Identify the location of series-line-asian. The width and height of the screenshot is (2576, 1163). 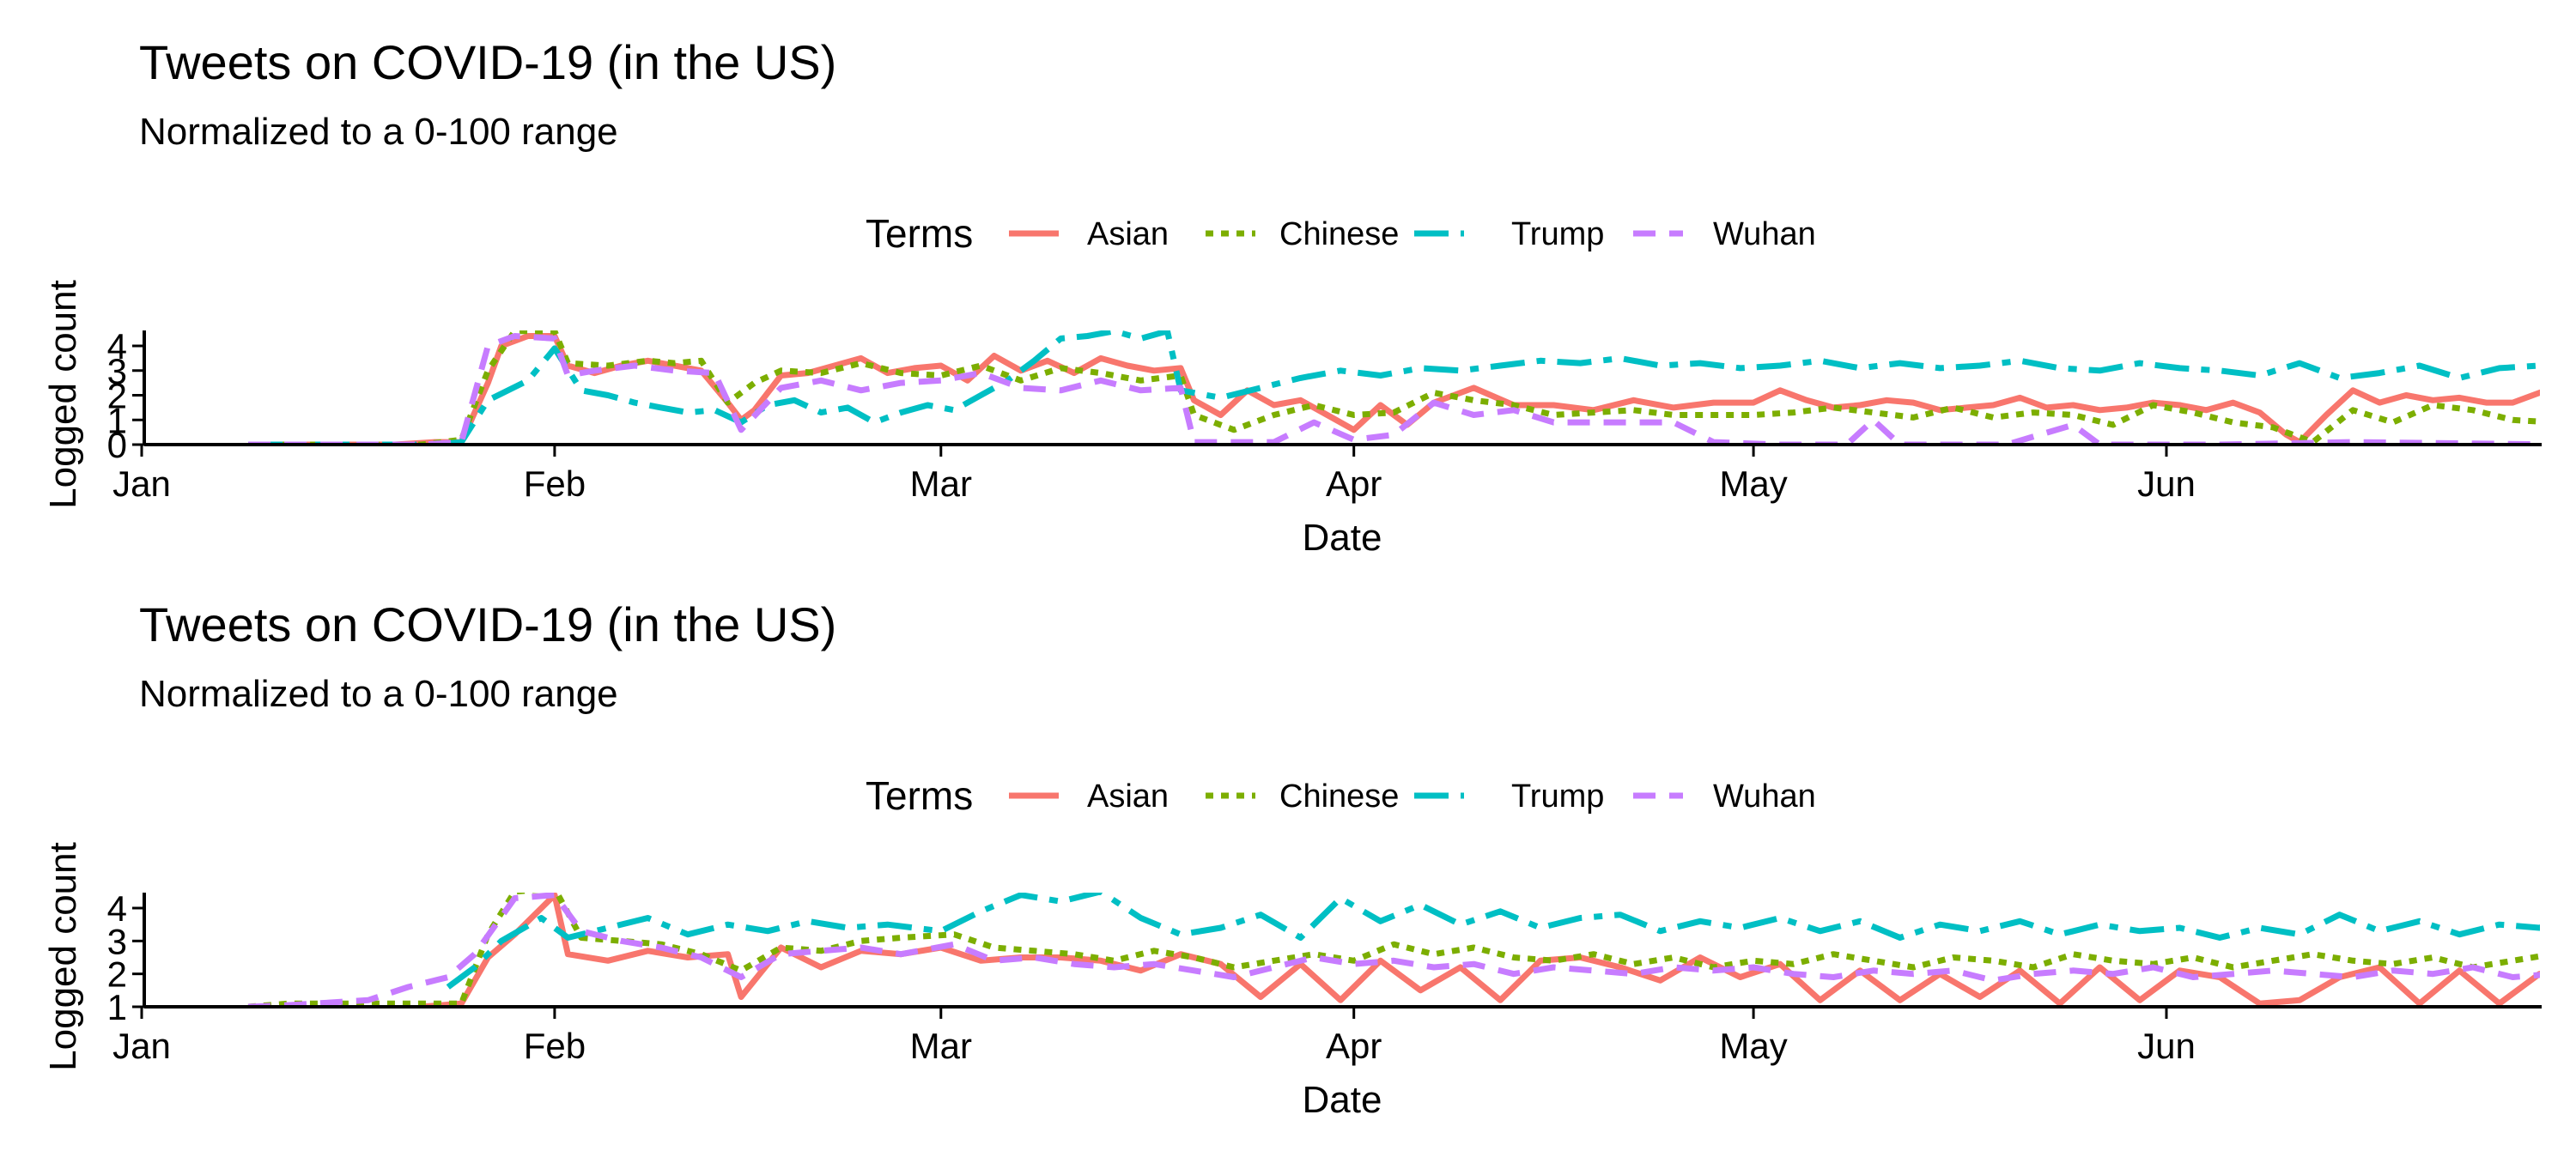
(1394, 389).